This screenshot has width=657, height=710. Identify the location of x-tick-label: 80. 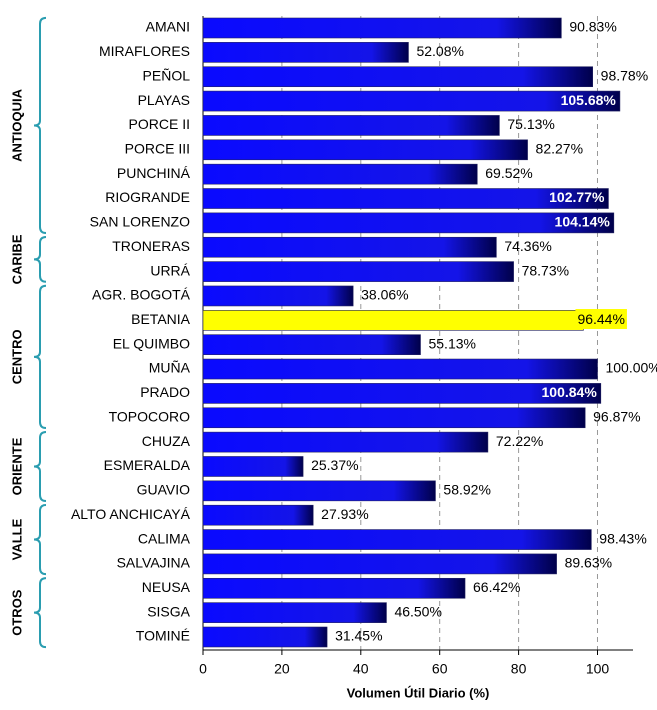
(519, 669).